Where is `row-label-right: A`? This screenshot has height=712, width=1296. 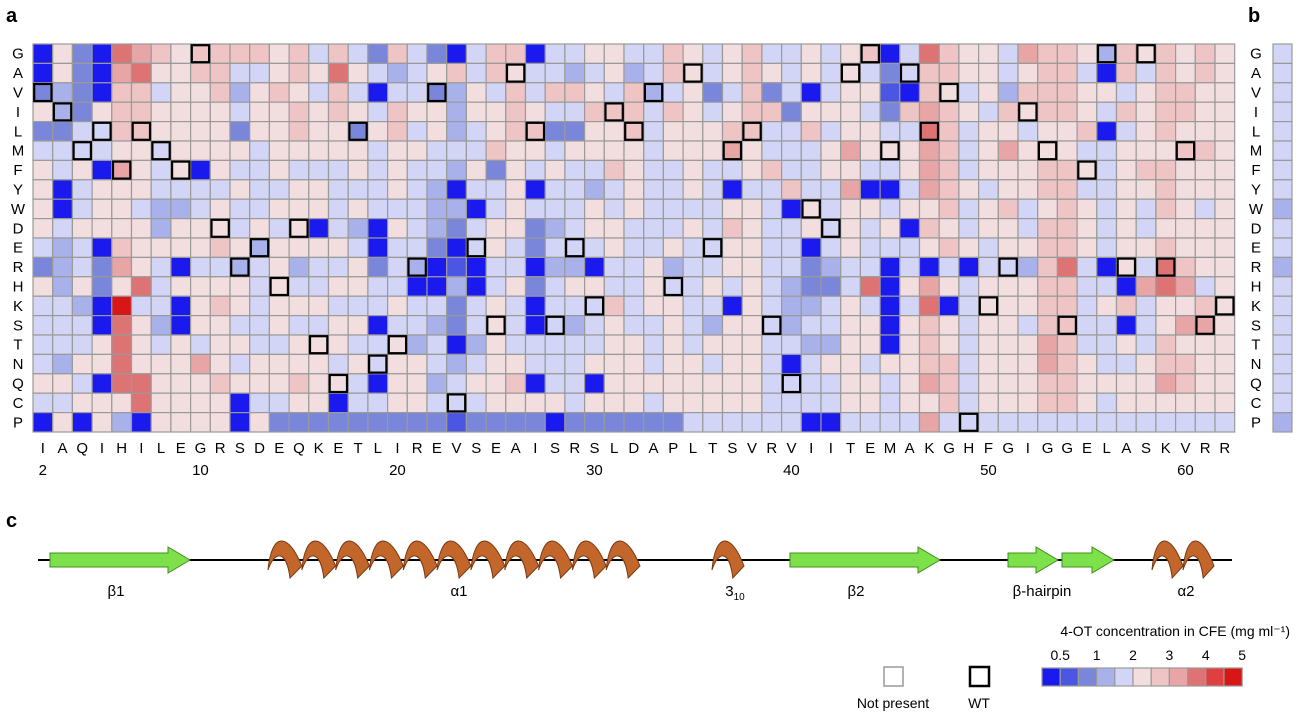
row-label-right: A is located at coordinates (1256, 73).